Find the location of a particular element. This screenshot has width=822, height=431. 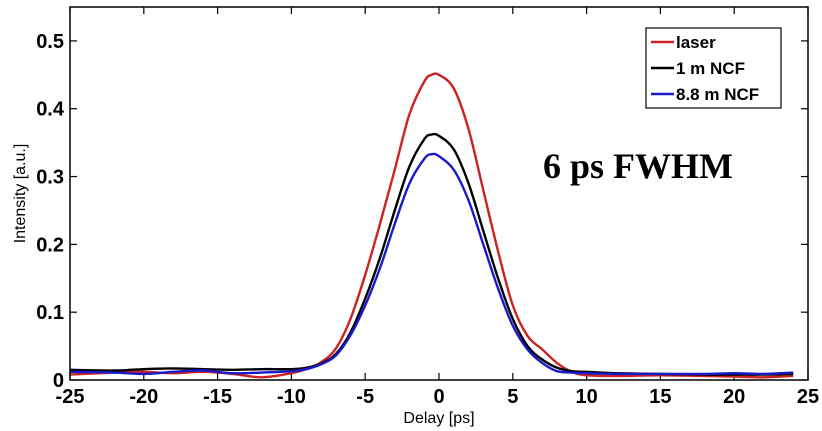

y-tick-label: 0.5 is located at coordinates (50, 42).